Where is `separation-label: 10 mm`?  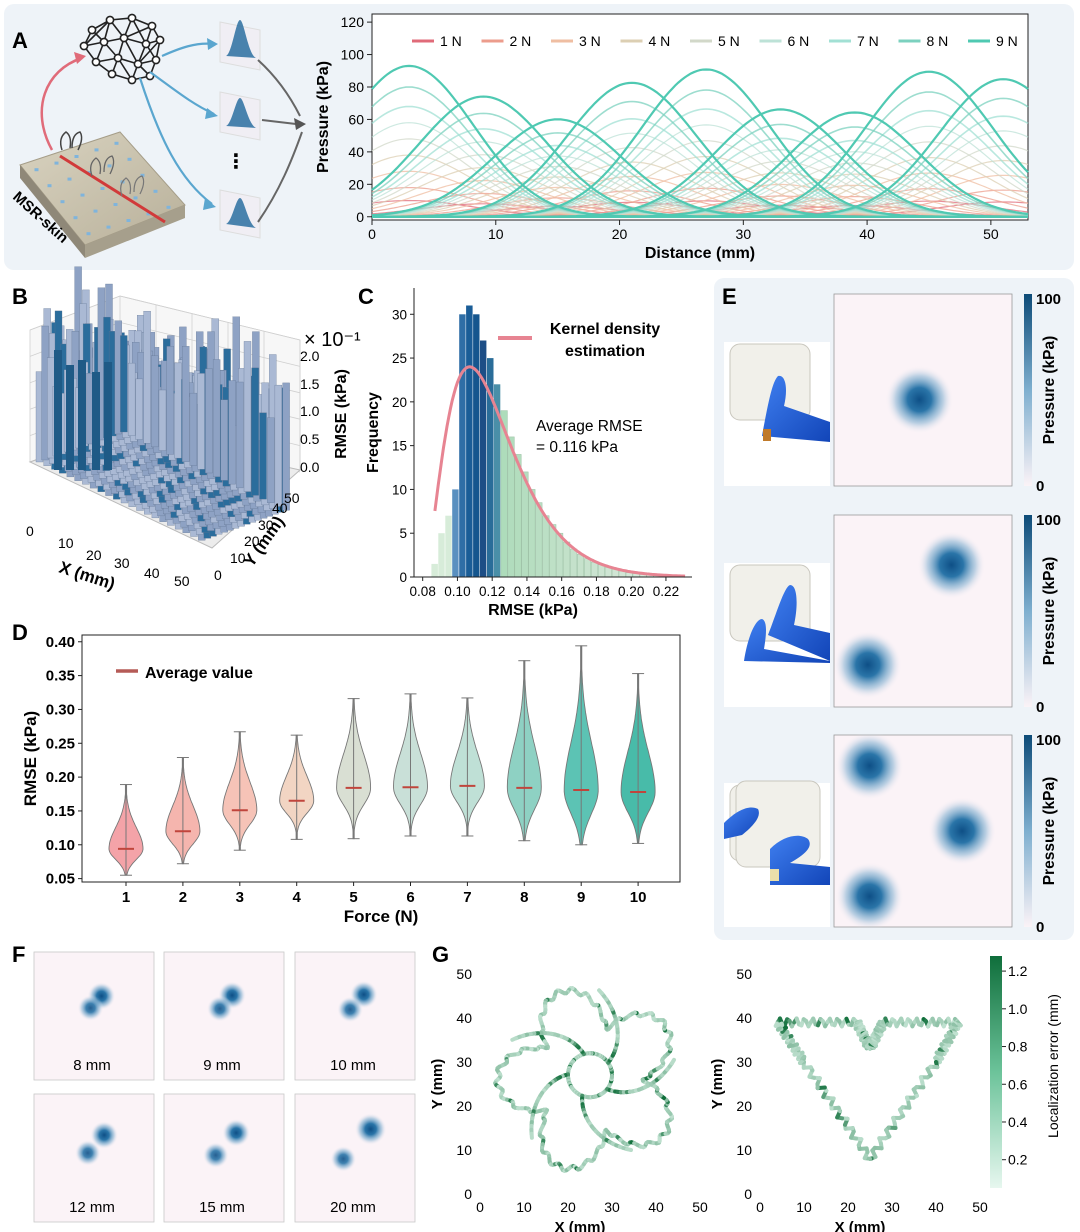 separation-label: 10 mm is located at coordinates (353, 1065).